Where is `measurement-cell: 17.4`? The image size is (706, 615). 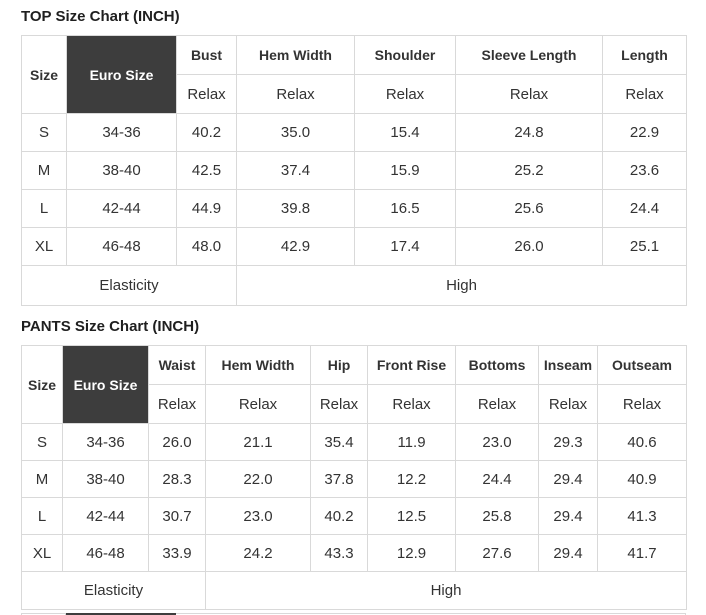
measurement-cell: 17.4 is located at coordinates (405, 246).